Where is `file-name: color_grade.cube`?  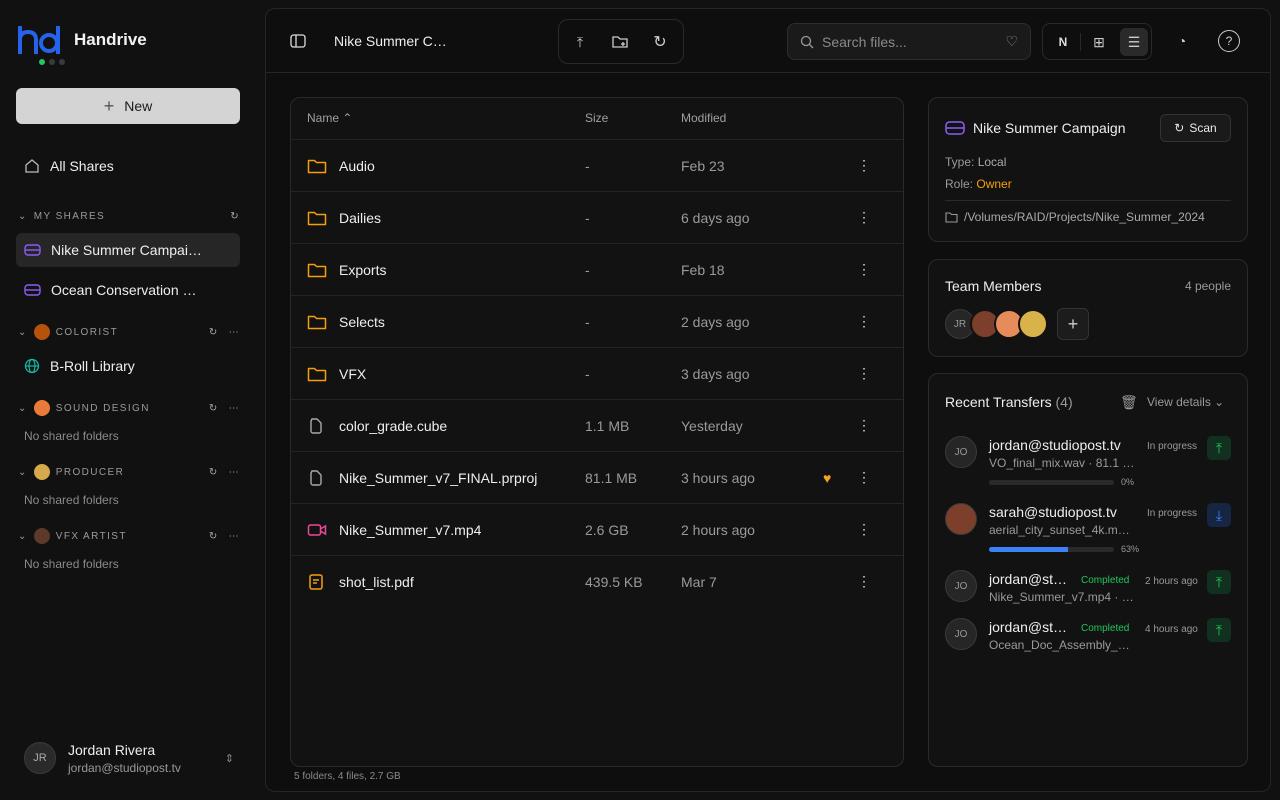 file-name: color_grade.cube is located at coordinates (393, 425).